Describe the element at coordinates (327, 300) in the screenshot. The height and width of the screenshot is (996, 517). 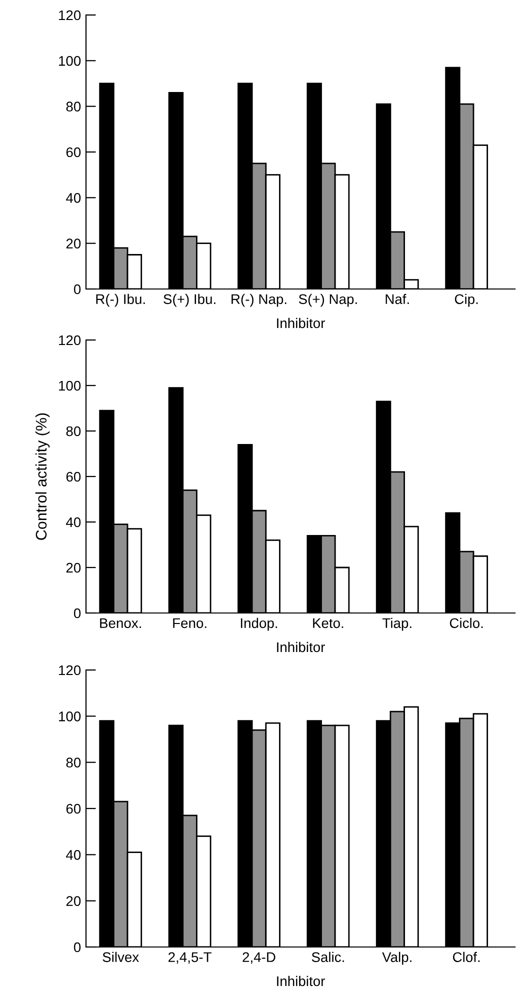
I see `x-tick-label: S(+) Nap.` at that location.